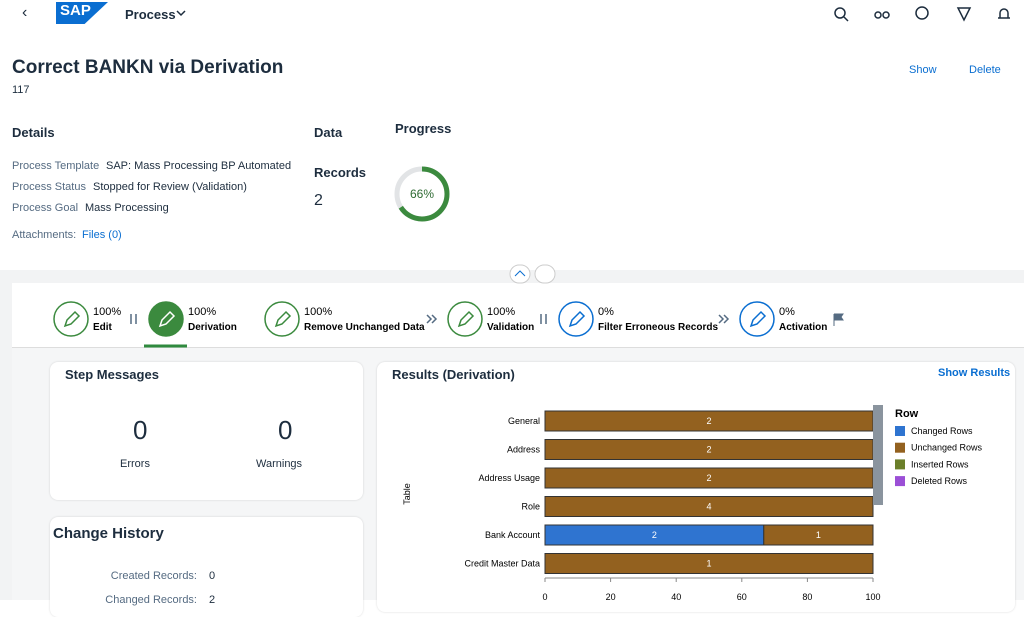 The image size is (1024, 617). Describe the element at coordinates (513, 535) in the screenshot. I see `y-tick-label: Bank Account` at that location.